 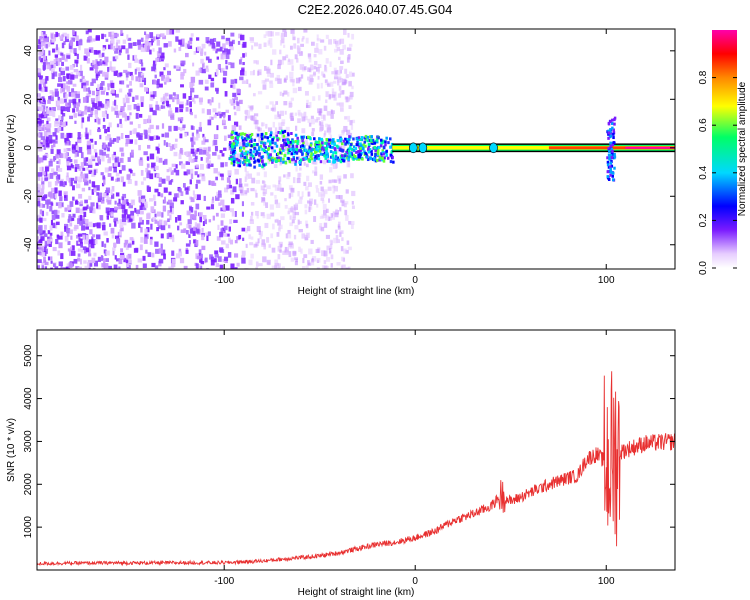 What do you see at coordinates (28, 196) in the screenshot?
I see `y-tick-label: -20` at bounding box center [28, 196].